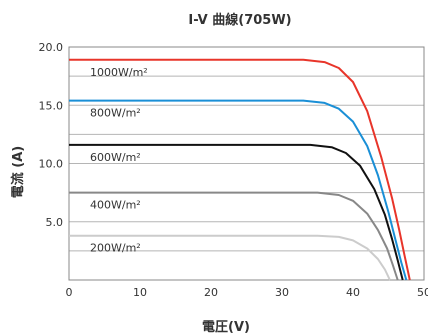 This screenshot has width=428, height=336. Describe the element at coordinates (247, 292) in the screenshot. I see `x-axis-ticks: 0 10 20 30 40 50` at that location.